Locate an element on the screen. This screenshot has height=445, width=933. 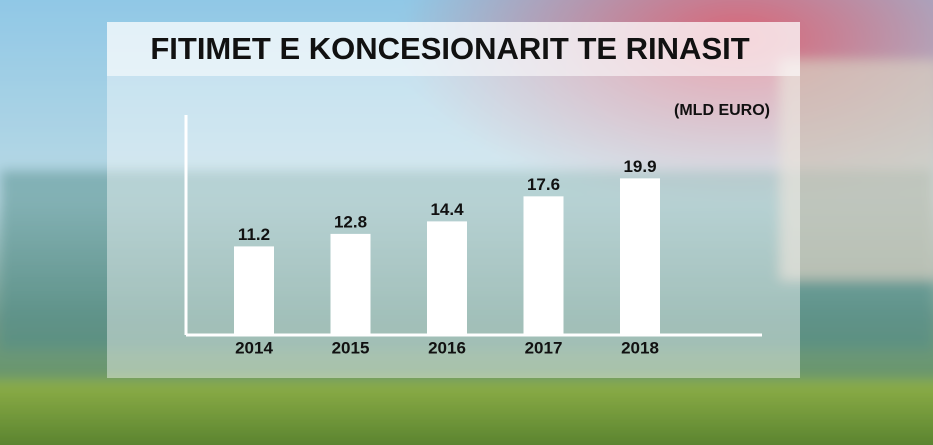
x-tick-label: 2015 is located at coordinates (351, 347).